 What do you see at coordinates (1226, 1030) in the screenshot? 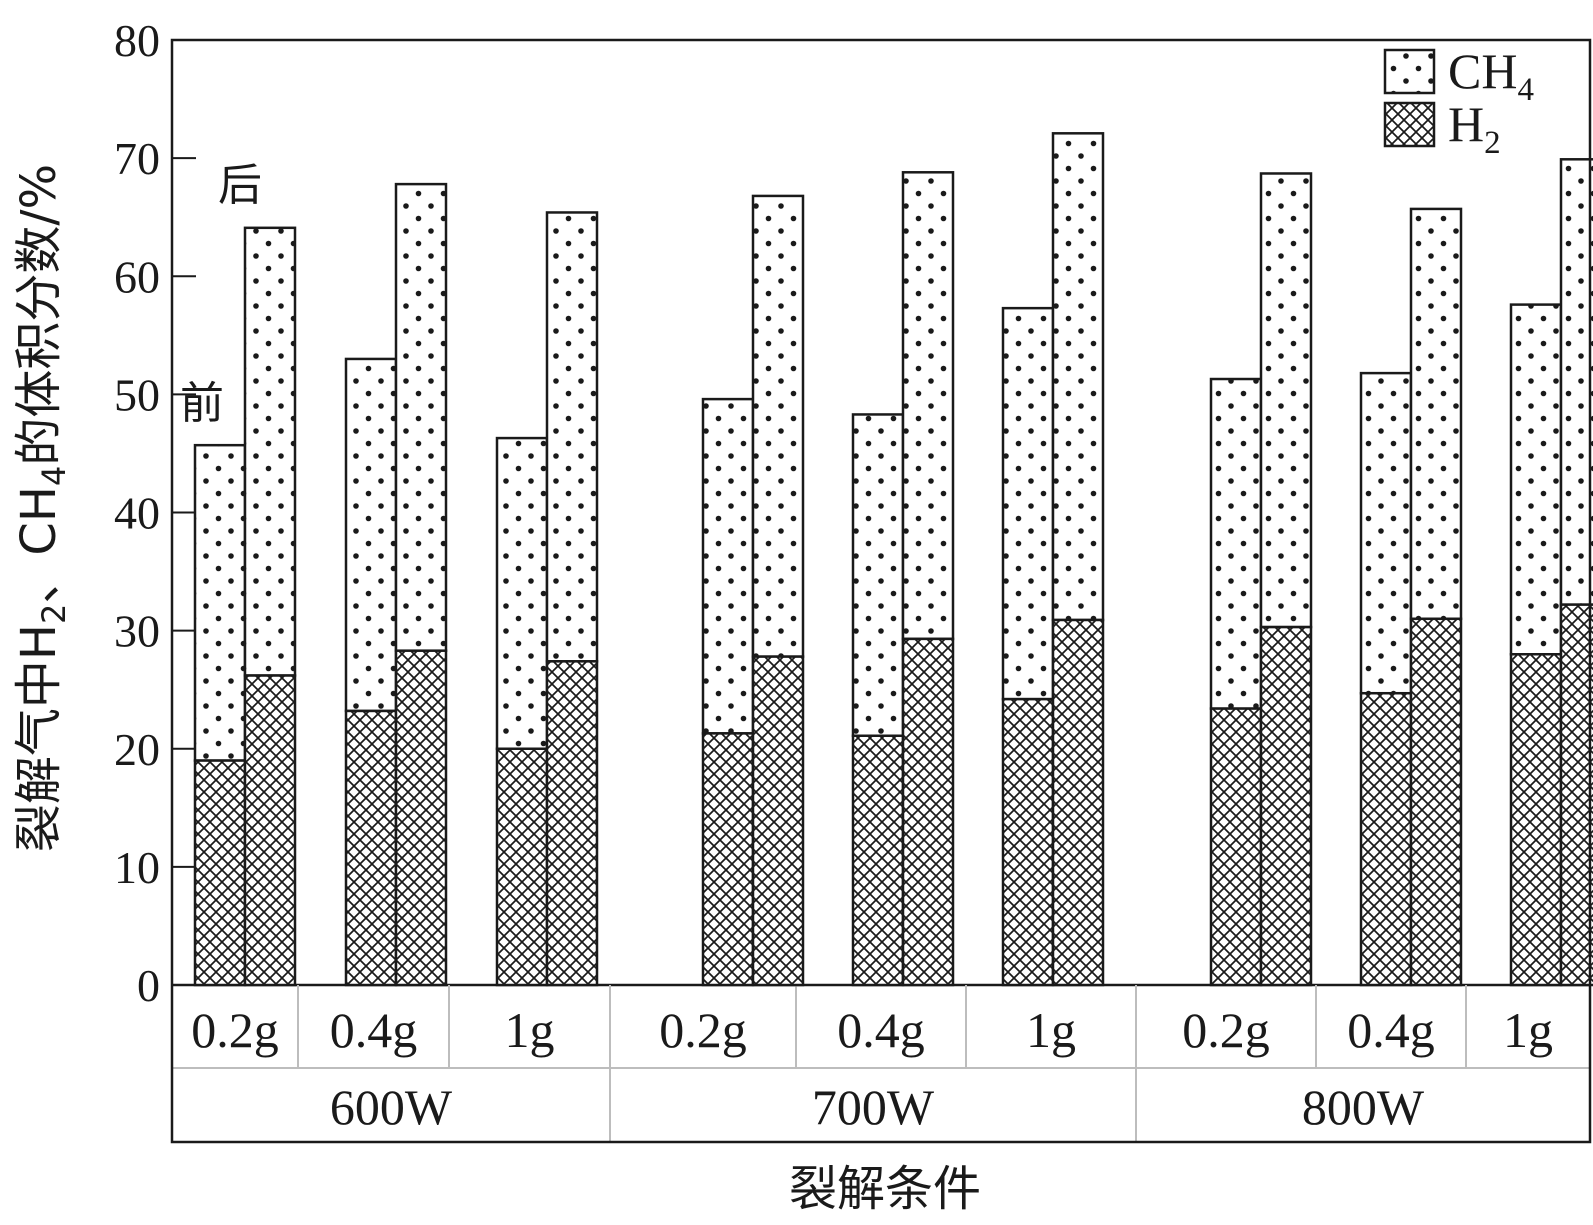
I see `category-label-6: 0.2g` at bounding box center [1226, 1030].